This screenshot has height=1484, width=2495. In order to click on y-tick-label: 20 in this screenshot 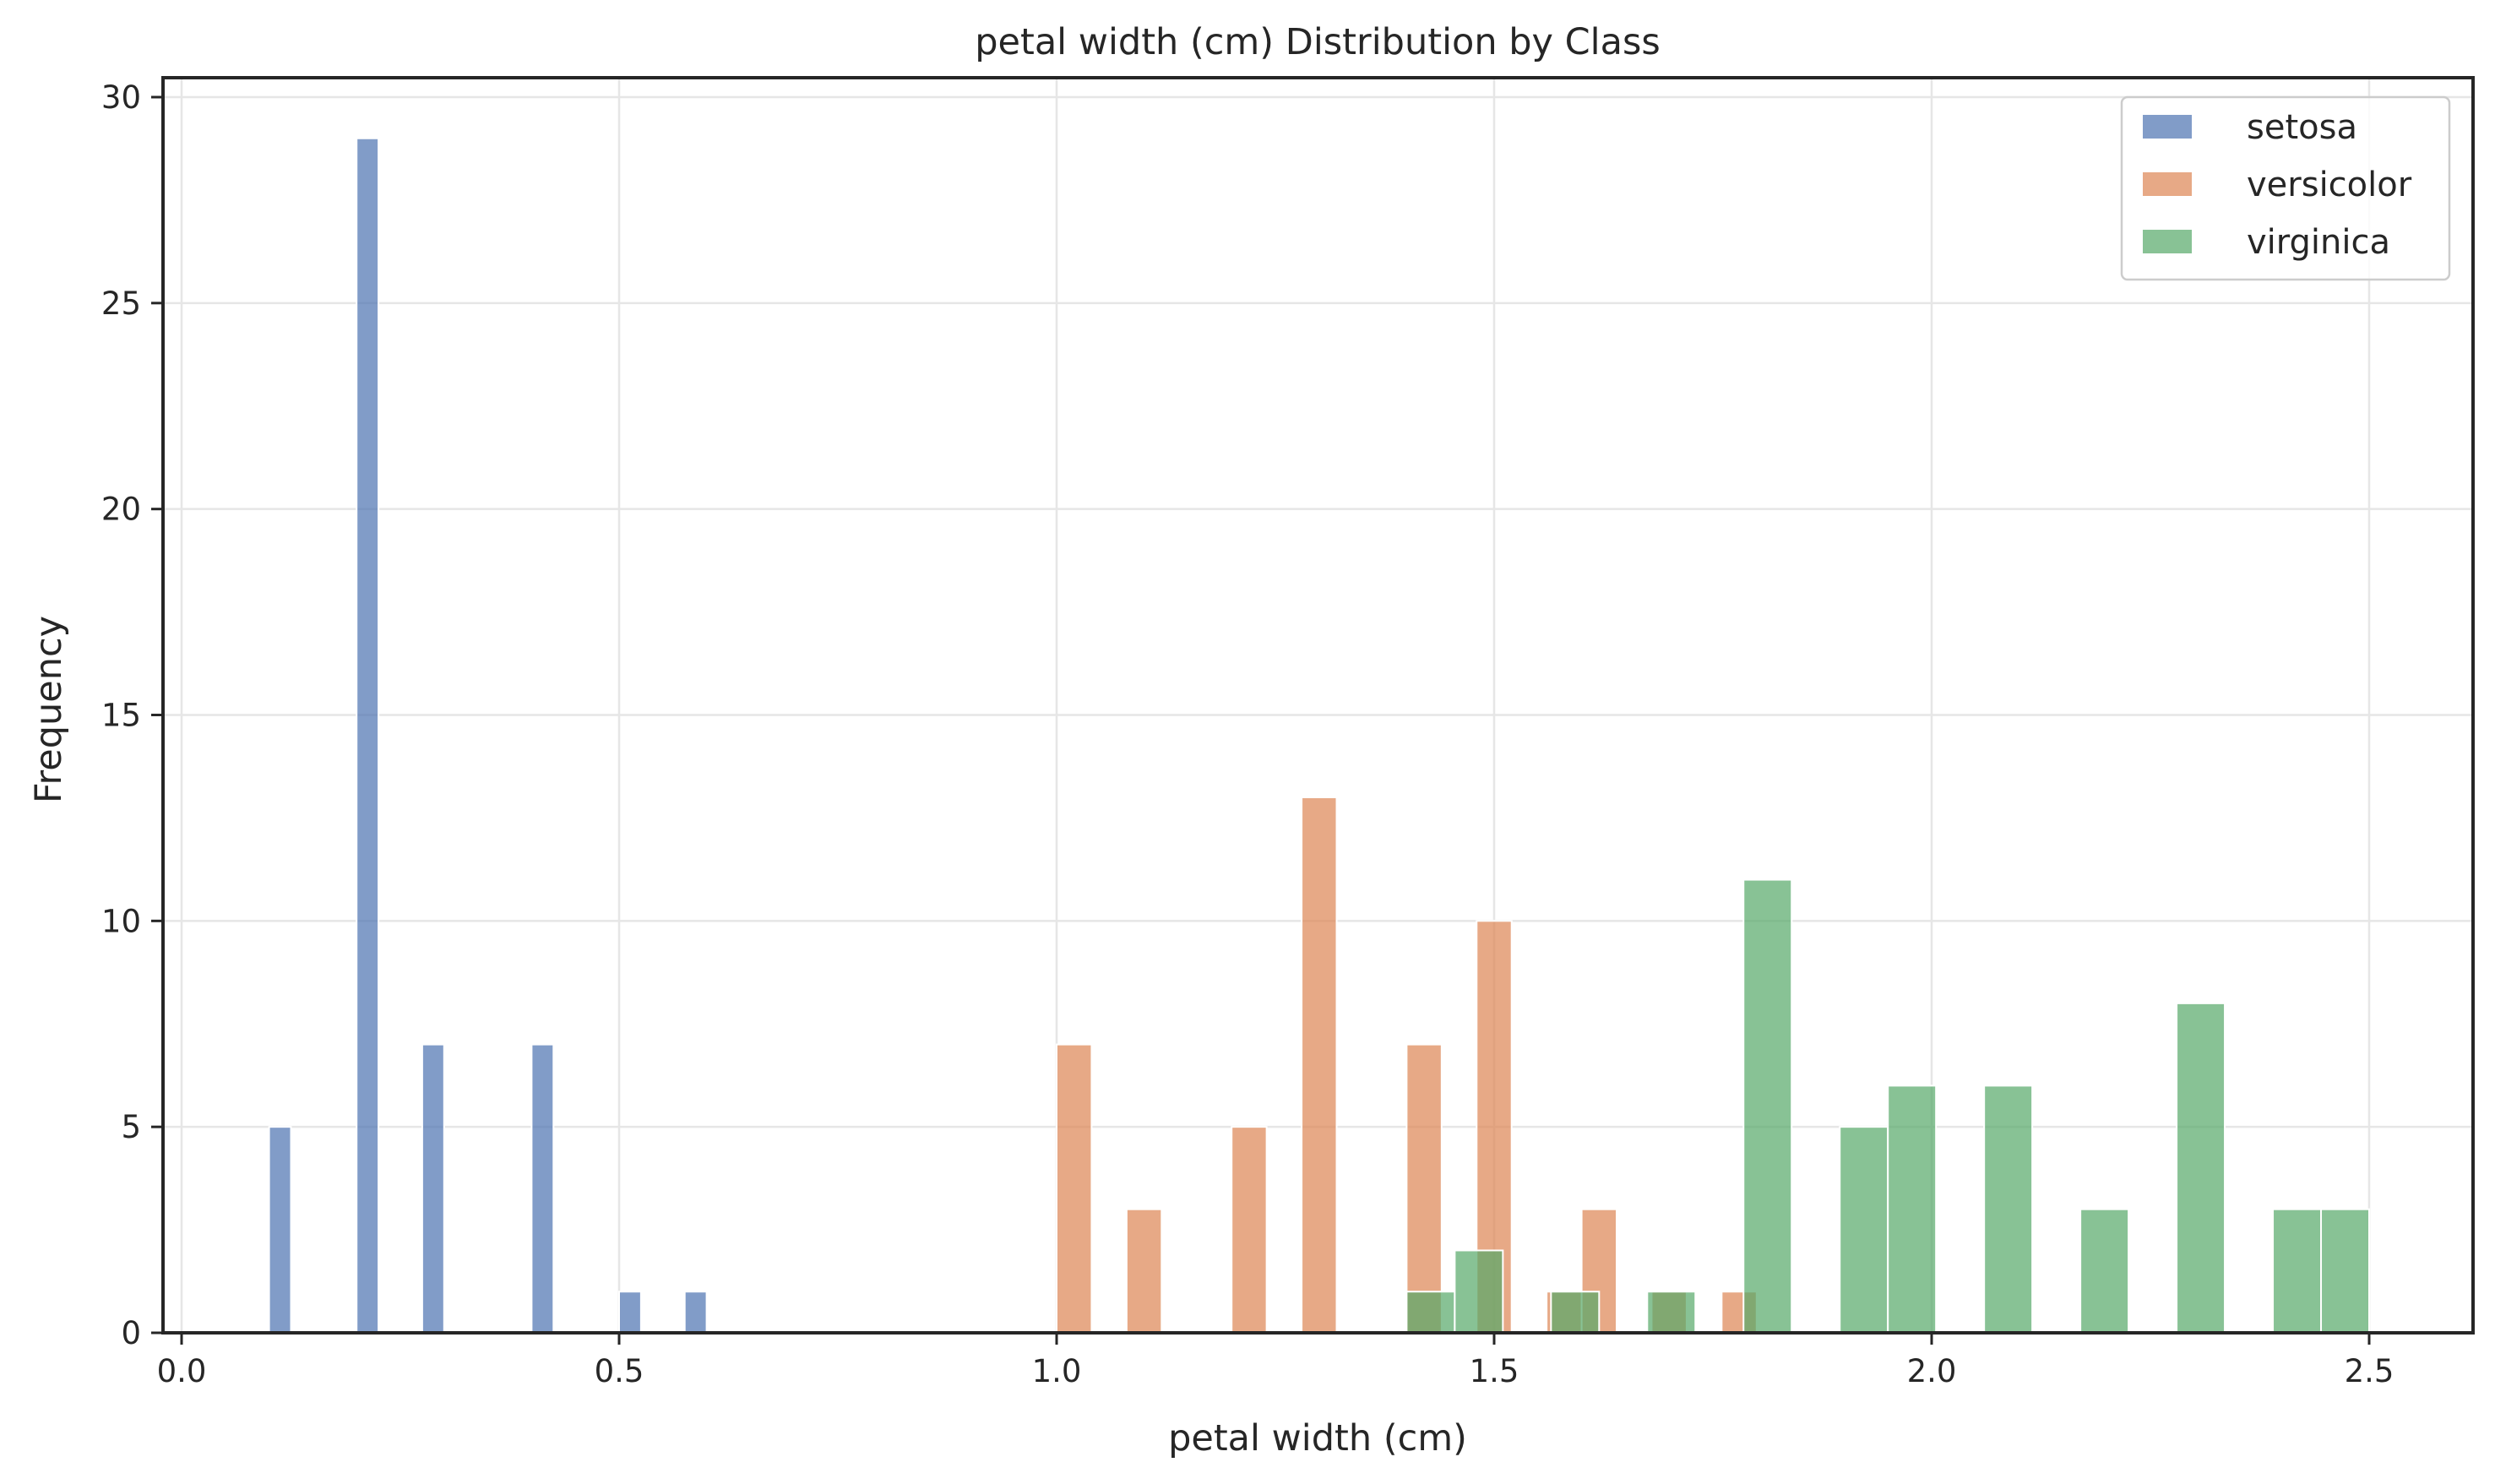, I will do `click(121, 510)`.